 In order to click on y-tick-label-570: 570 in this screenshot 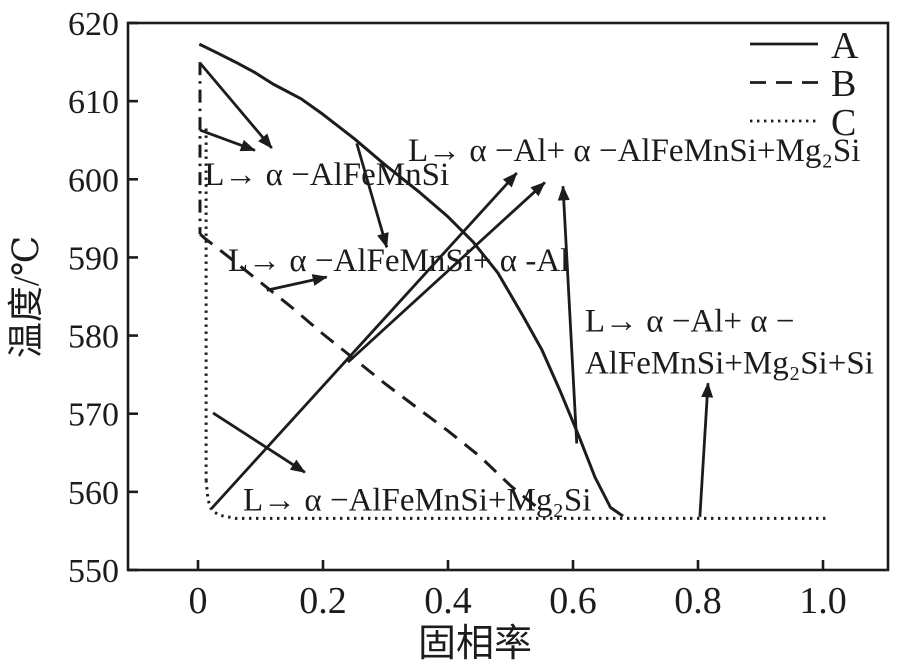, I will do `click(93, 415)`.